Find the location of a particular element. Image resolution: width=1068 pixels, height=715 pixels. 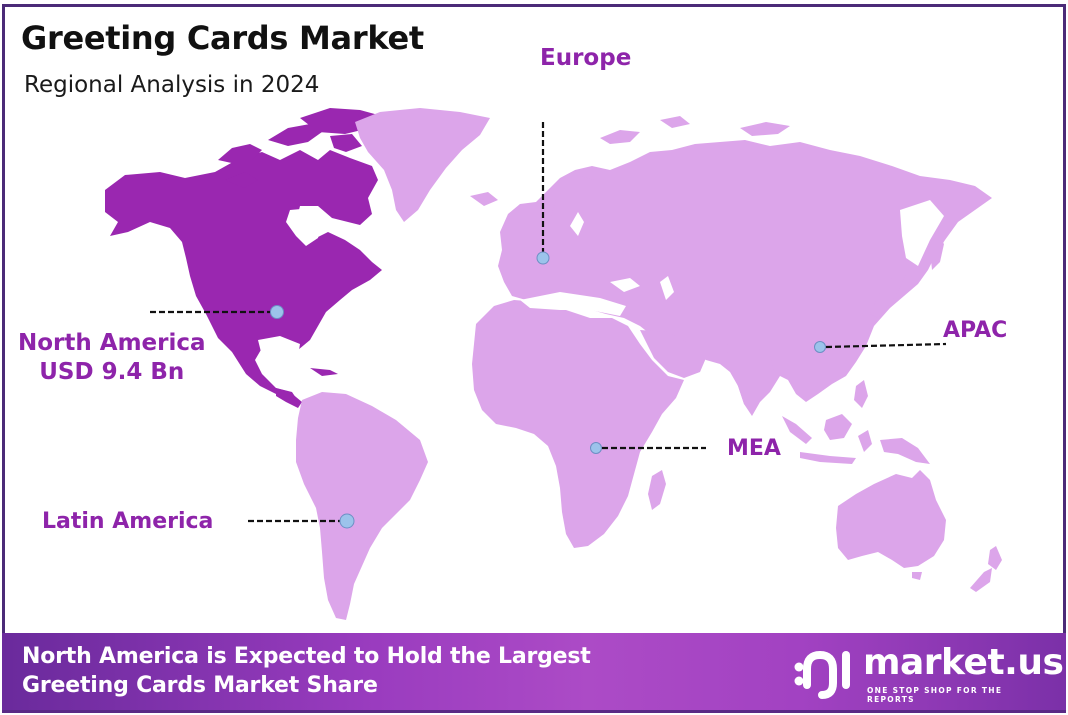

label-mea: MEA is located at coordinates (754, 448).